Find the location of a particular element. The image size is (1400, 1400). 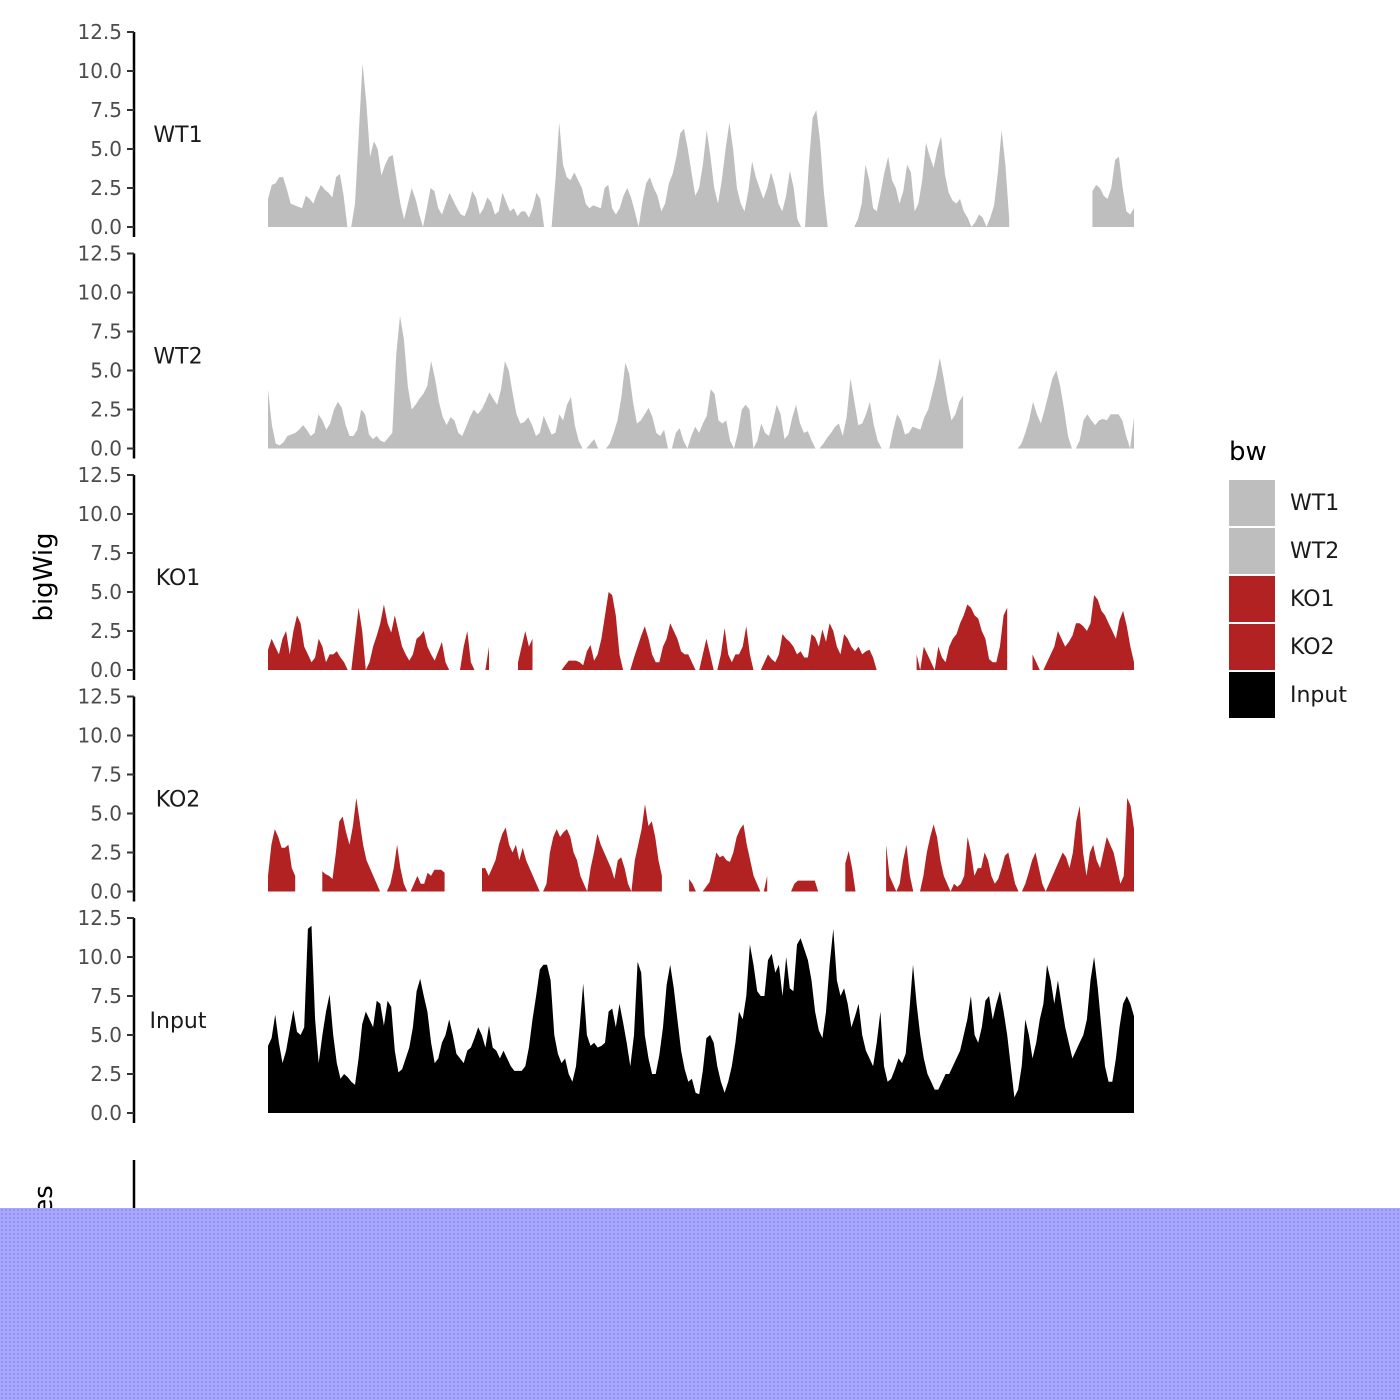

genes-panel: es is located at coordinates (82, 1187).